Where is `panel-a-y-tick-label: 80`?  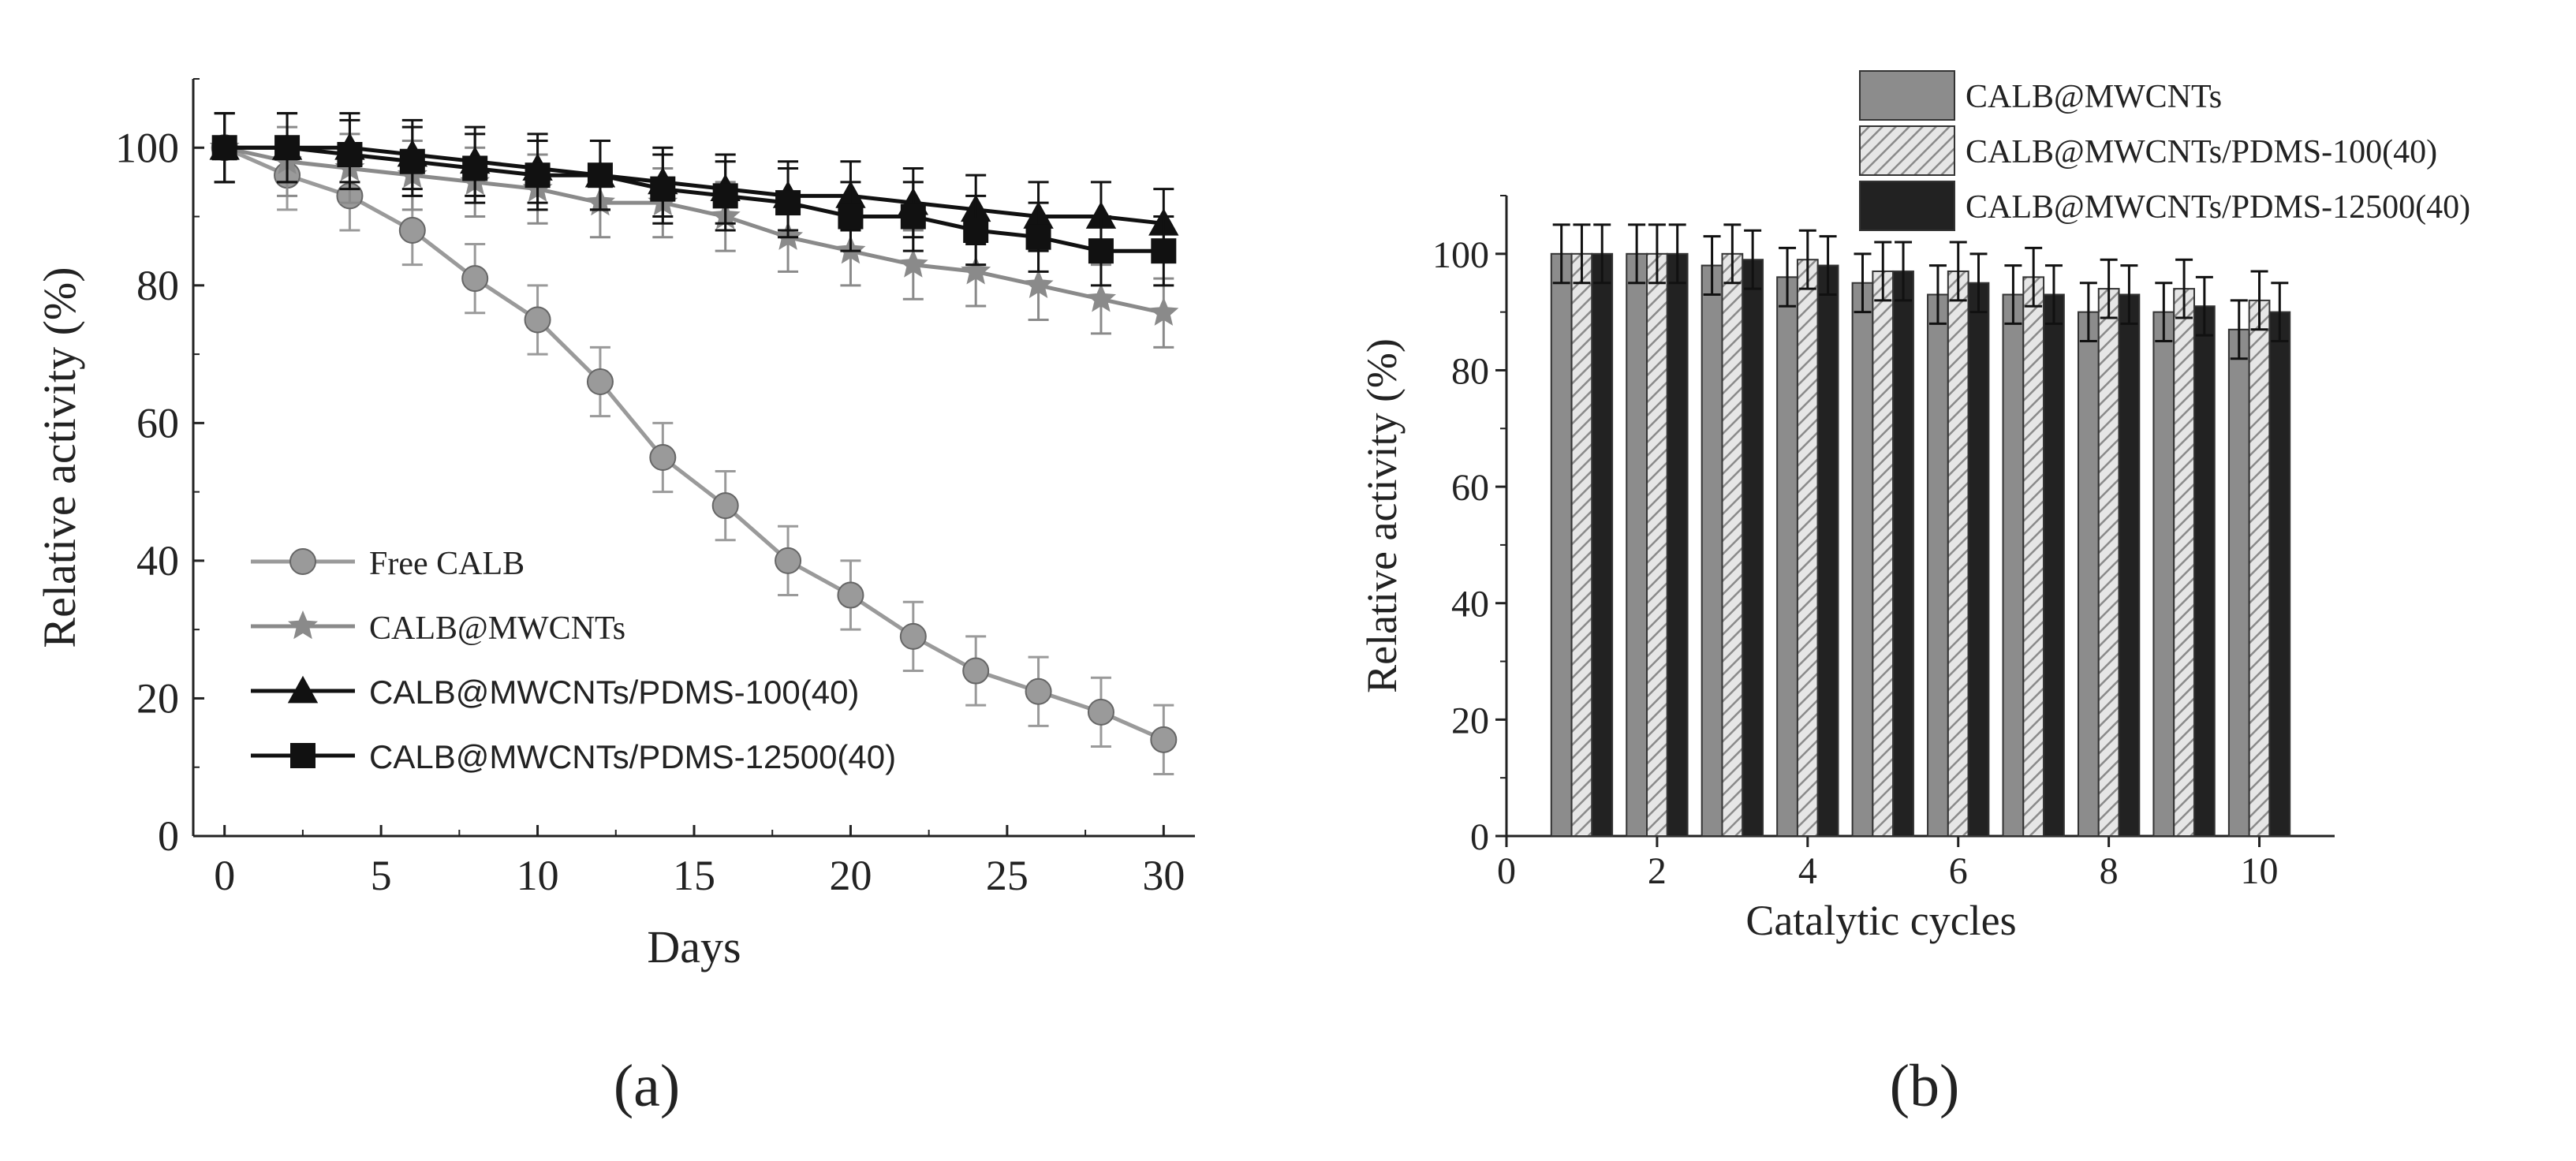
panel-a-y-tick-label: 80 is located at coordinates (157, 285).